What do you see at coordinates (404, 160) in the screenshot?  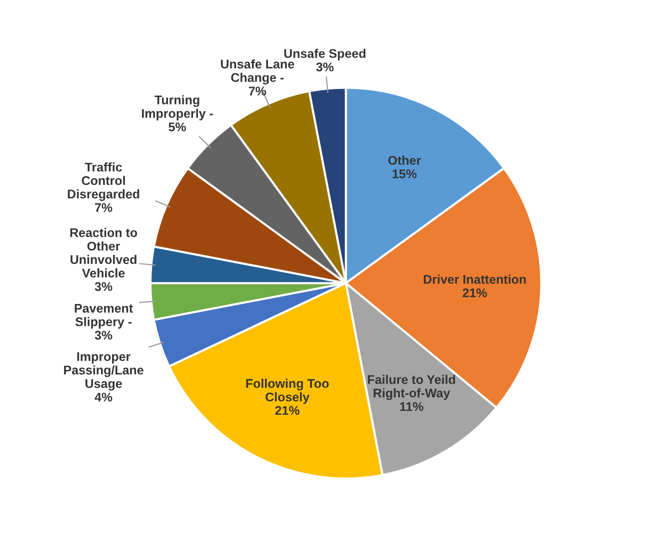 I see `slice-label: Other` at bounding box center [404, 160].